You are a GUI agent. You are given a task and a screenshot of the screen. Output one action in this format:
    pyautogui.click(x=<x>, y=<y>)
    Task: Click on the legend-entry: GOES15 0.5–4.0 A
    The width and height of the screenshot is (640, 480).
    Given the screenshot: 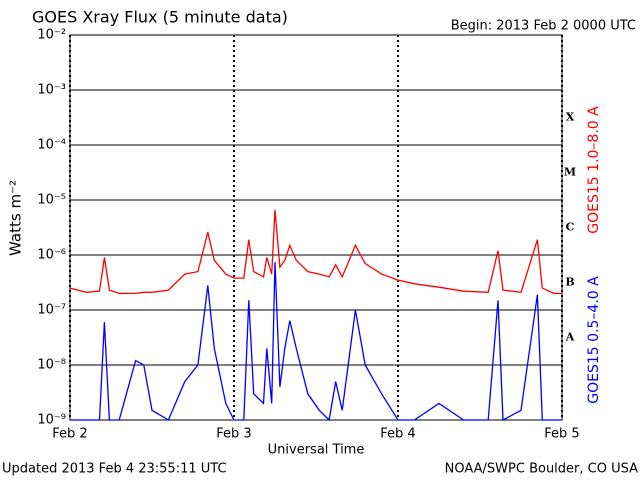 What is the action you would take?
    pyautogui.click(x=594, y=340)
    